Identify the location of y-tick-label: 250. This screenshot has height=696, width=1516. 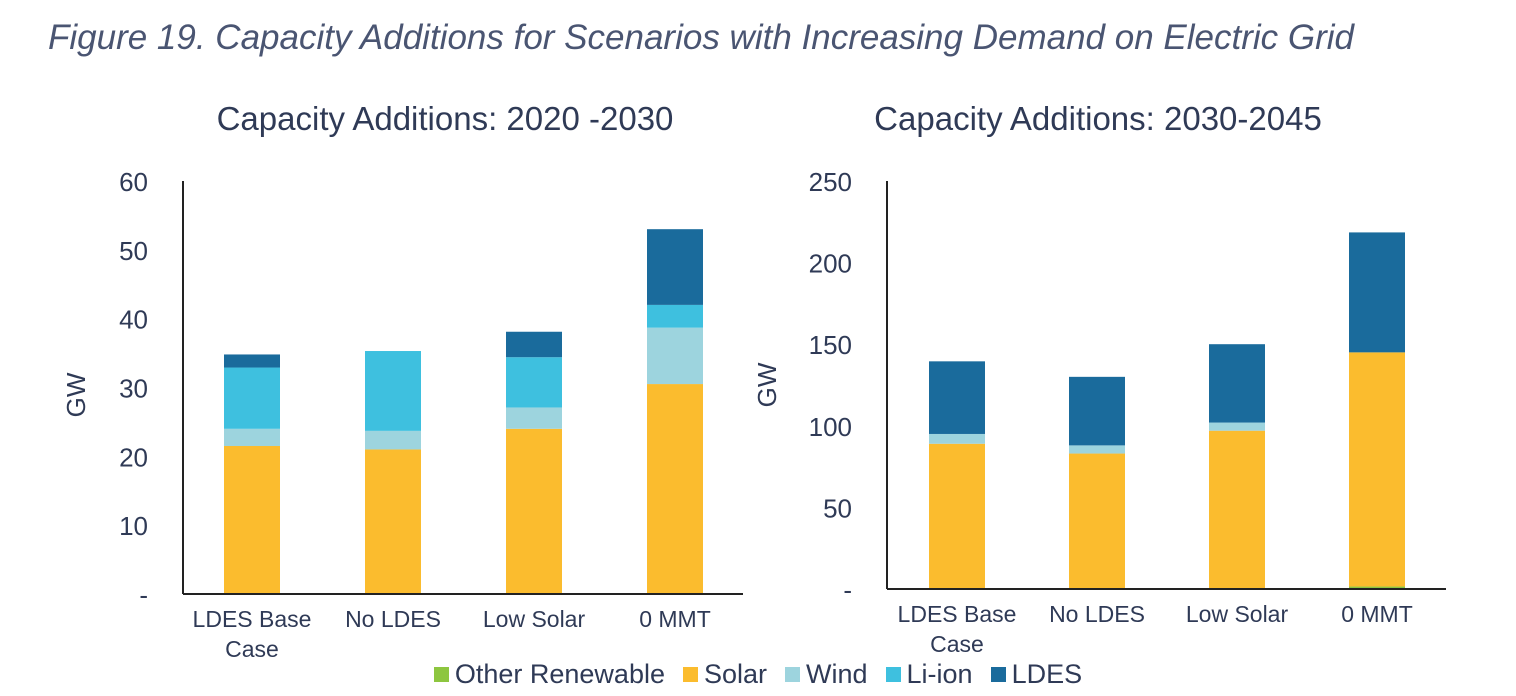
(830, 182).